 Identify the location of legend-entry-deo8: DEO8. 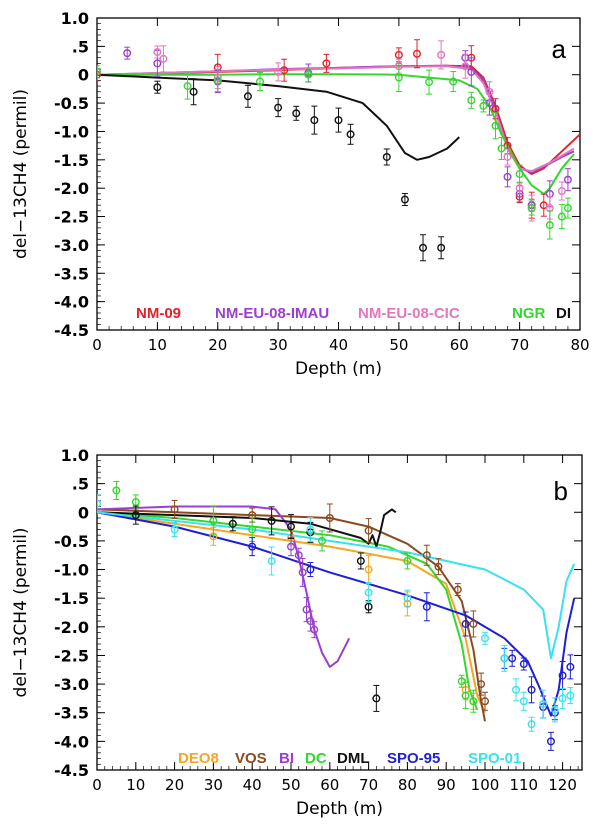
(198, 758).